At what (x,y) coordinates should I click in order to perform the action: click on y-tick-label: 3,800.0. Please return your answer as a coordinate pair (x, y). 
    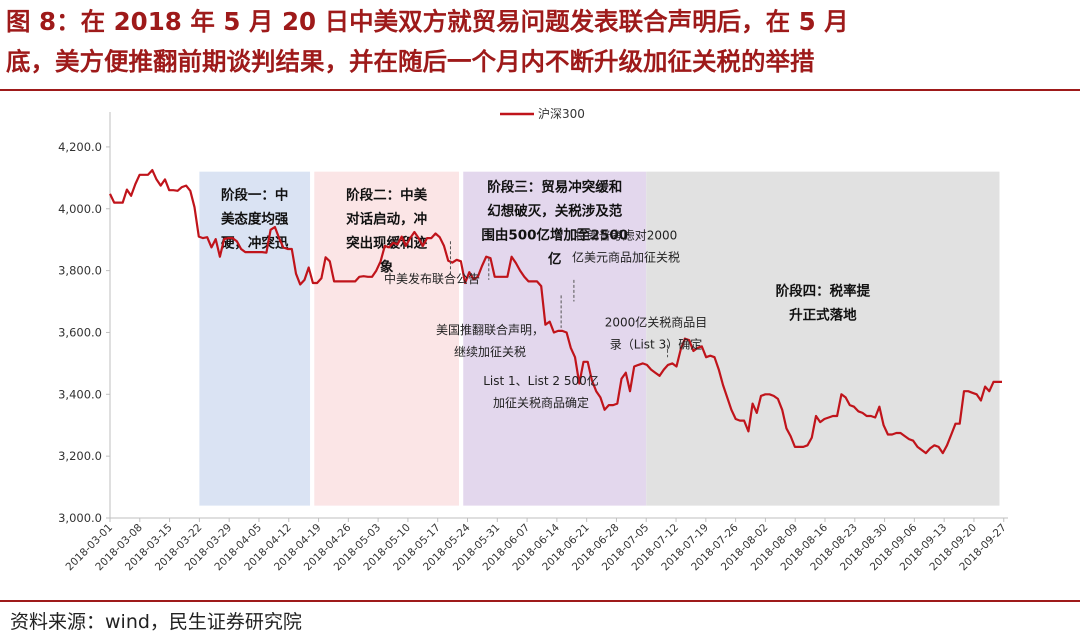
    Looking at the image, I should click on (80, 271).